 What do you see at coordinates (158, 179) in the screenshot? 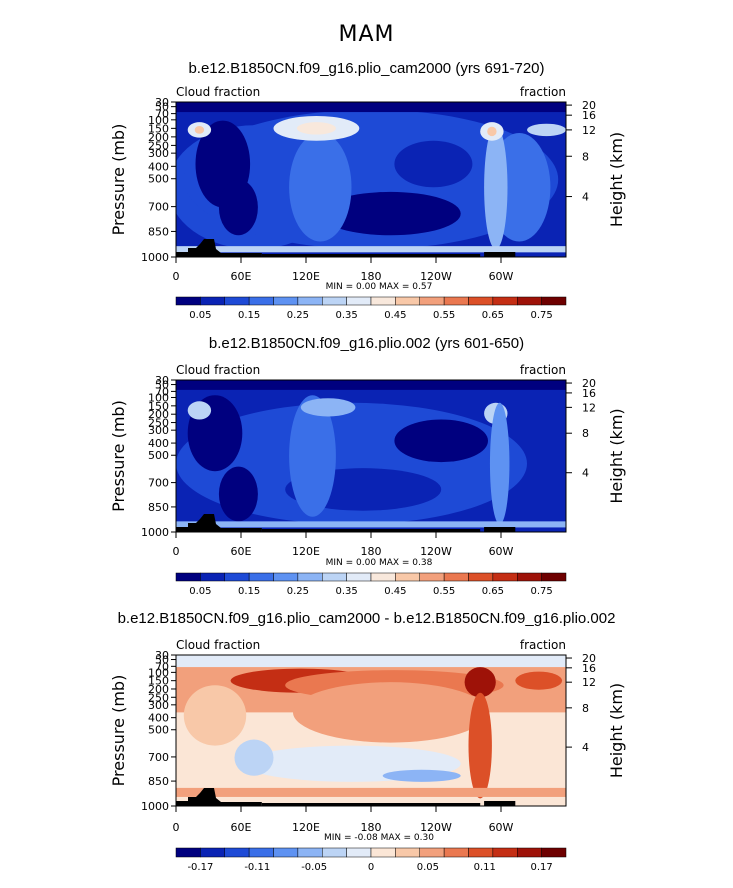
I see `y-tick-label: 500` at bounding box center [158, 179].